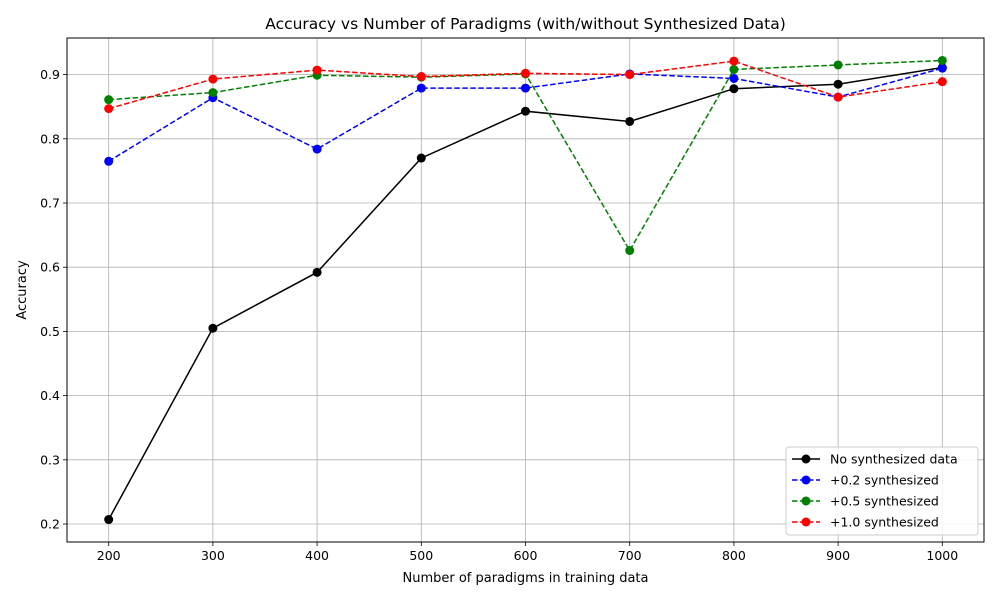 The width and height of the screenshot is (1000, 600). Describe the element at coordinates (50, 524) in the screenshot. I see `y-tick-label: 0.2` at that location.